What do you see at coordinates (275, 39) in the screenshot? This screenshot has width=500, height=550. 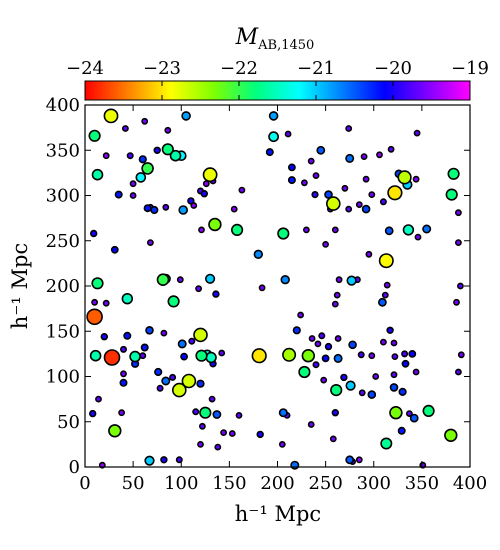 I see `colorbar-label: MAB,1450` at bounding box center [275, 39].